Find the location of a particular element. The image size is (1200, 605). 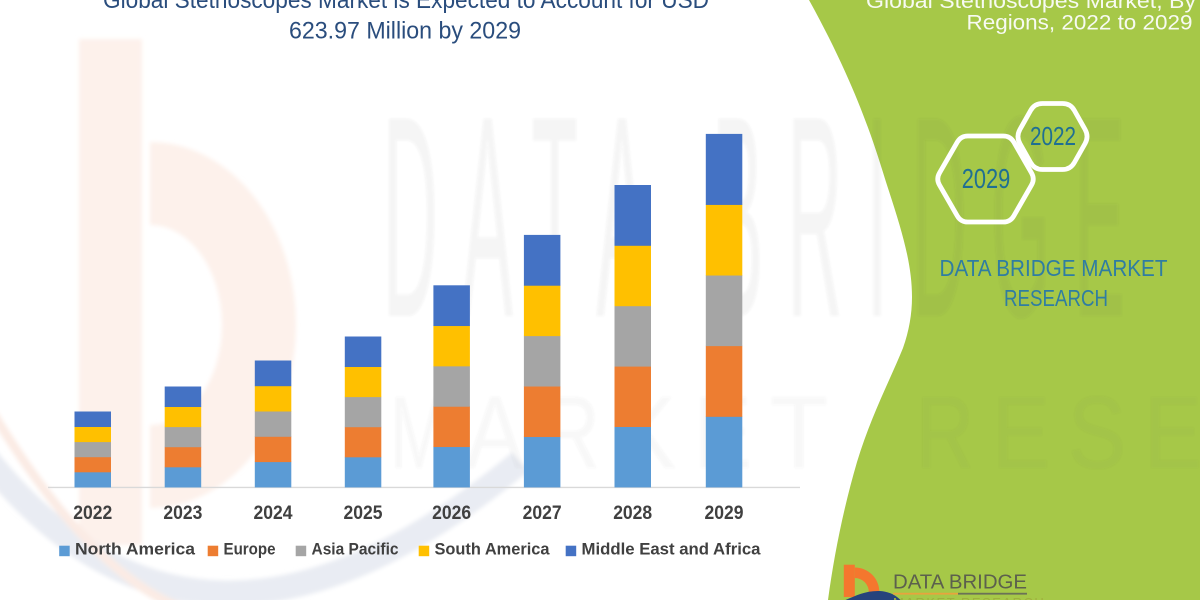

svg-text: North America is located at coordinates (135, 550).